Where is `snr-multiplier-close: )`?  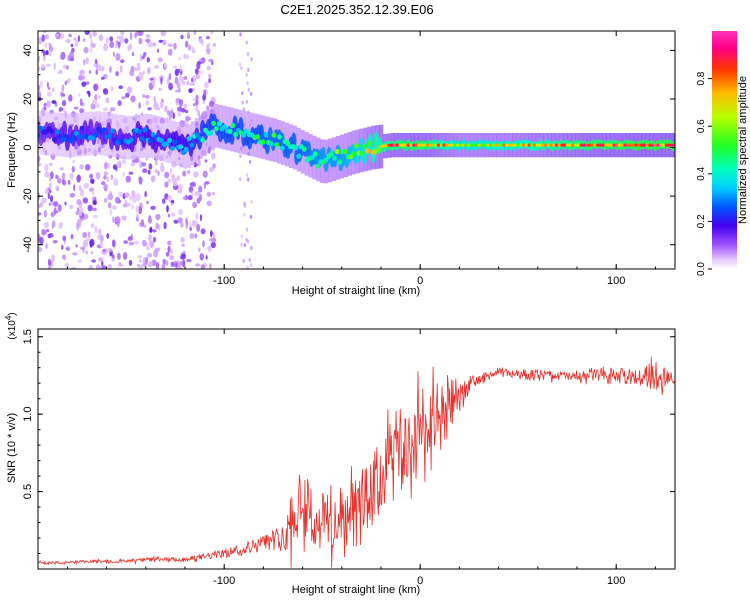 snr-multiplier-close: ) is located at coordinates (12, 313).